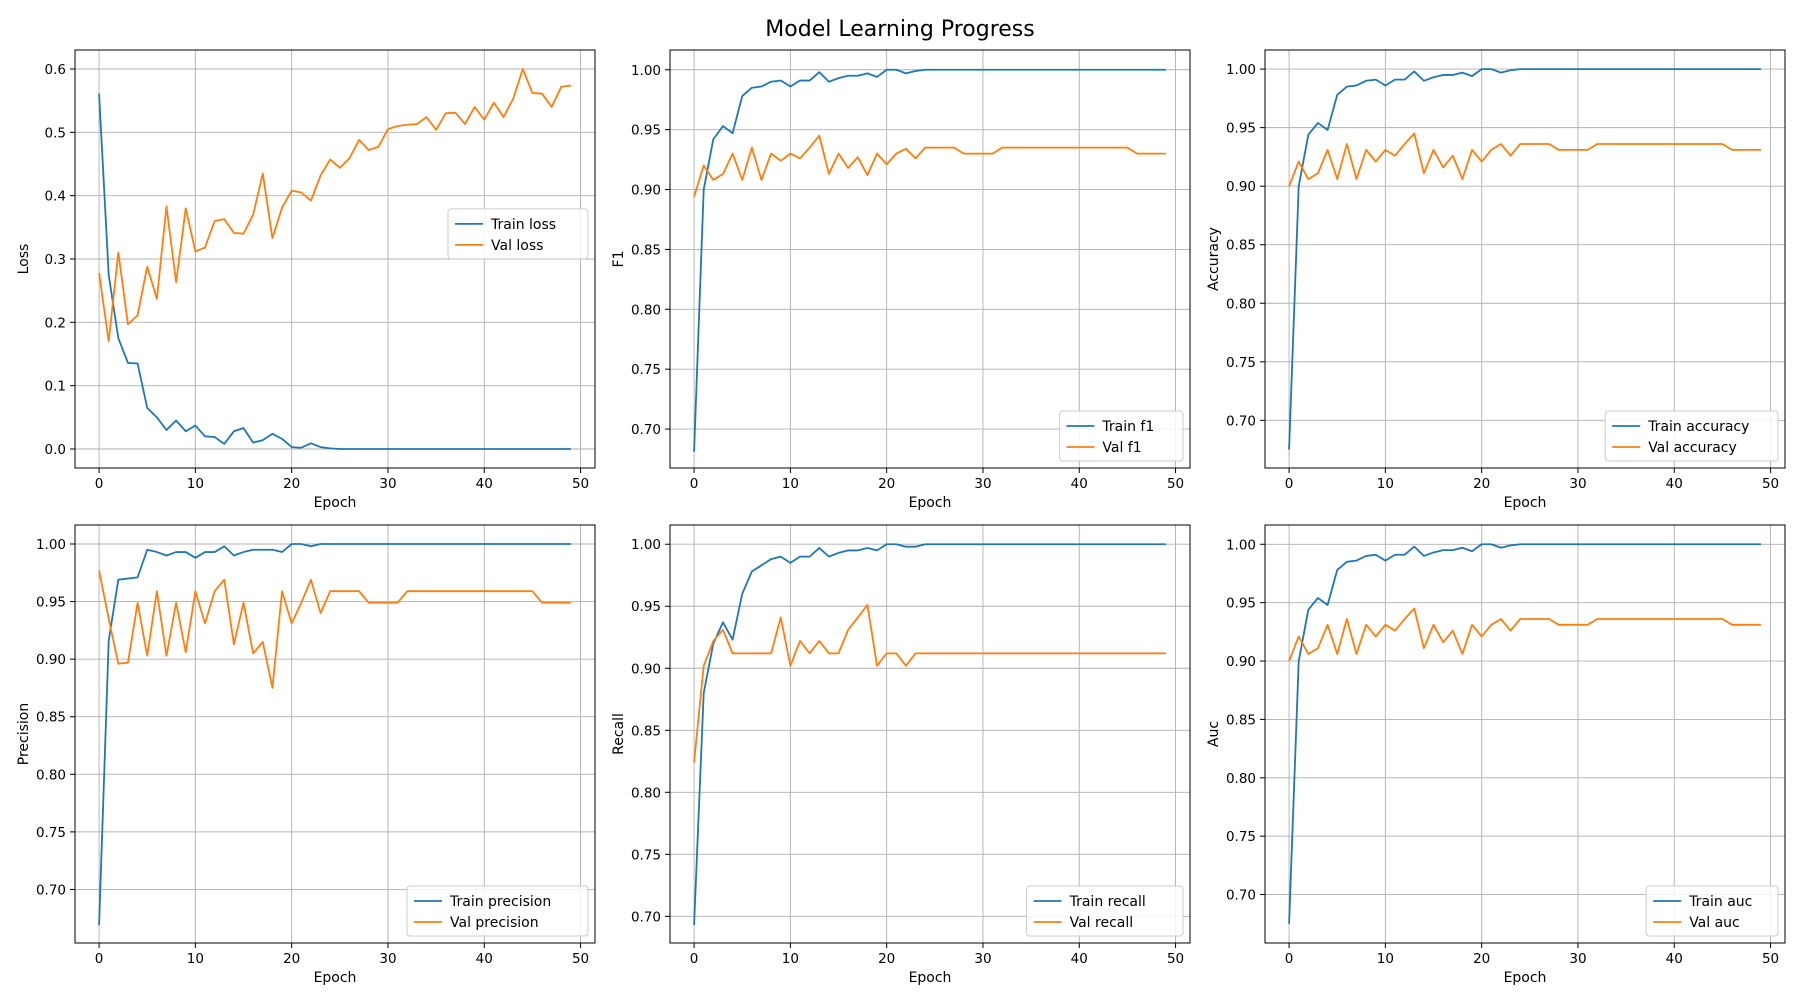  I want to click on legend: Train accuracy Val accuracy, so click(1691, 436).